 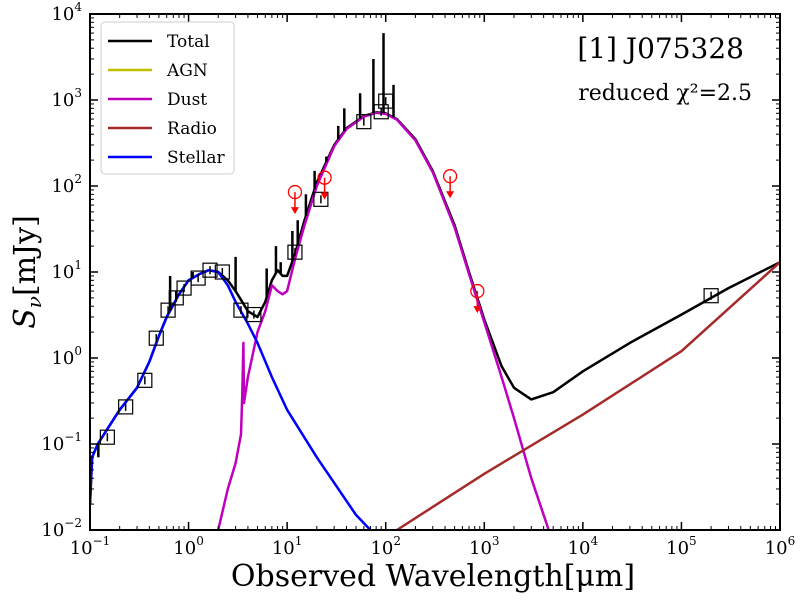 What do you see at coordinates (433, 576) in the screenshot?
I see `x-axis-label: Observed Wavelength[μm]` at bounding box center [433, 576].